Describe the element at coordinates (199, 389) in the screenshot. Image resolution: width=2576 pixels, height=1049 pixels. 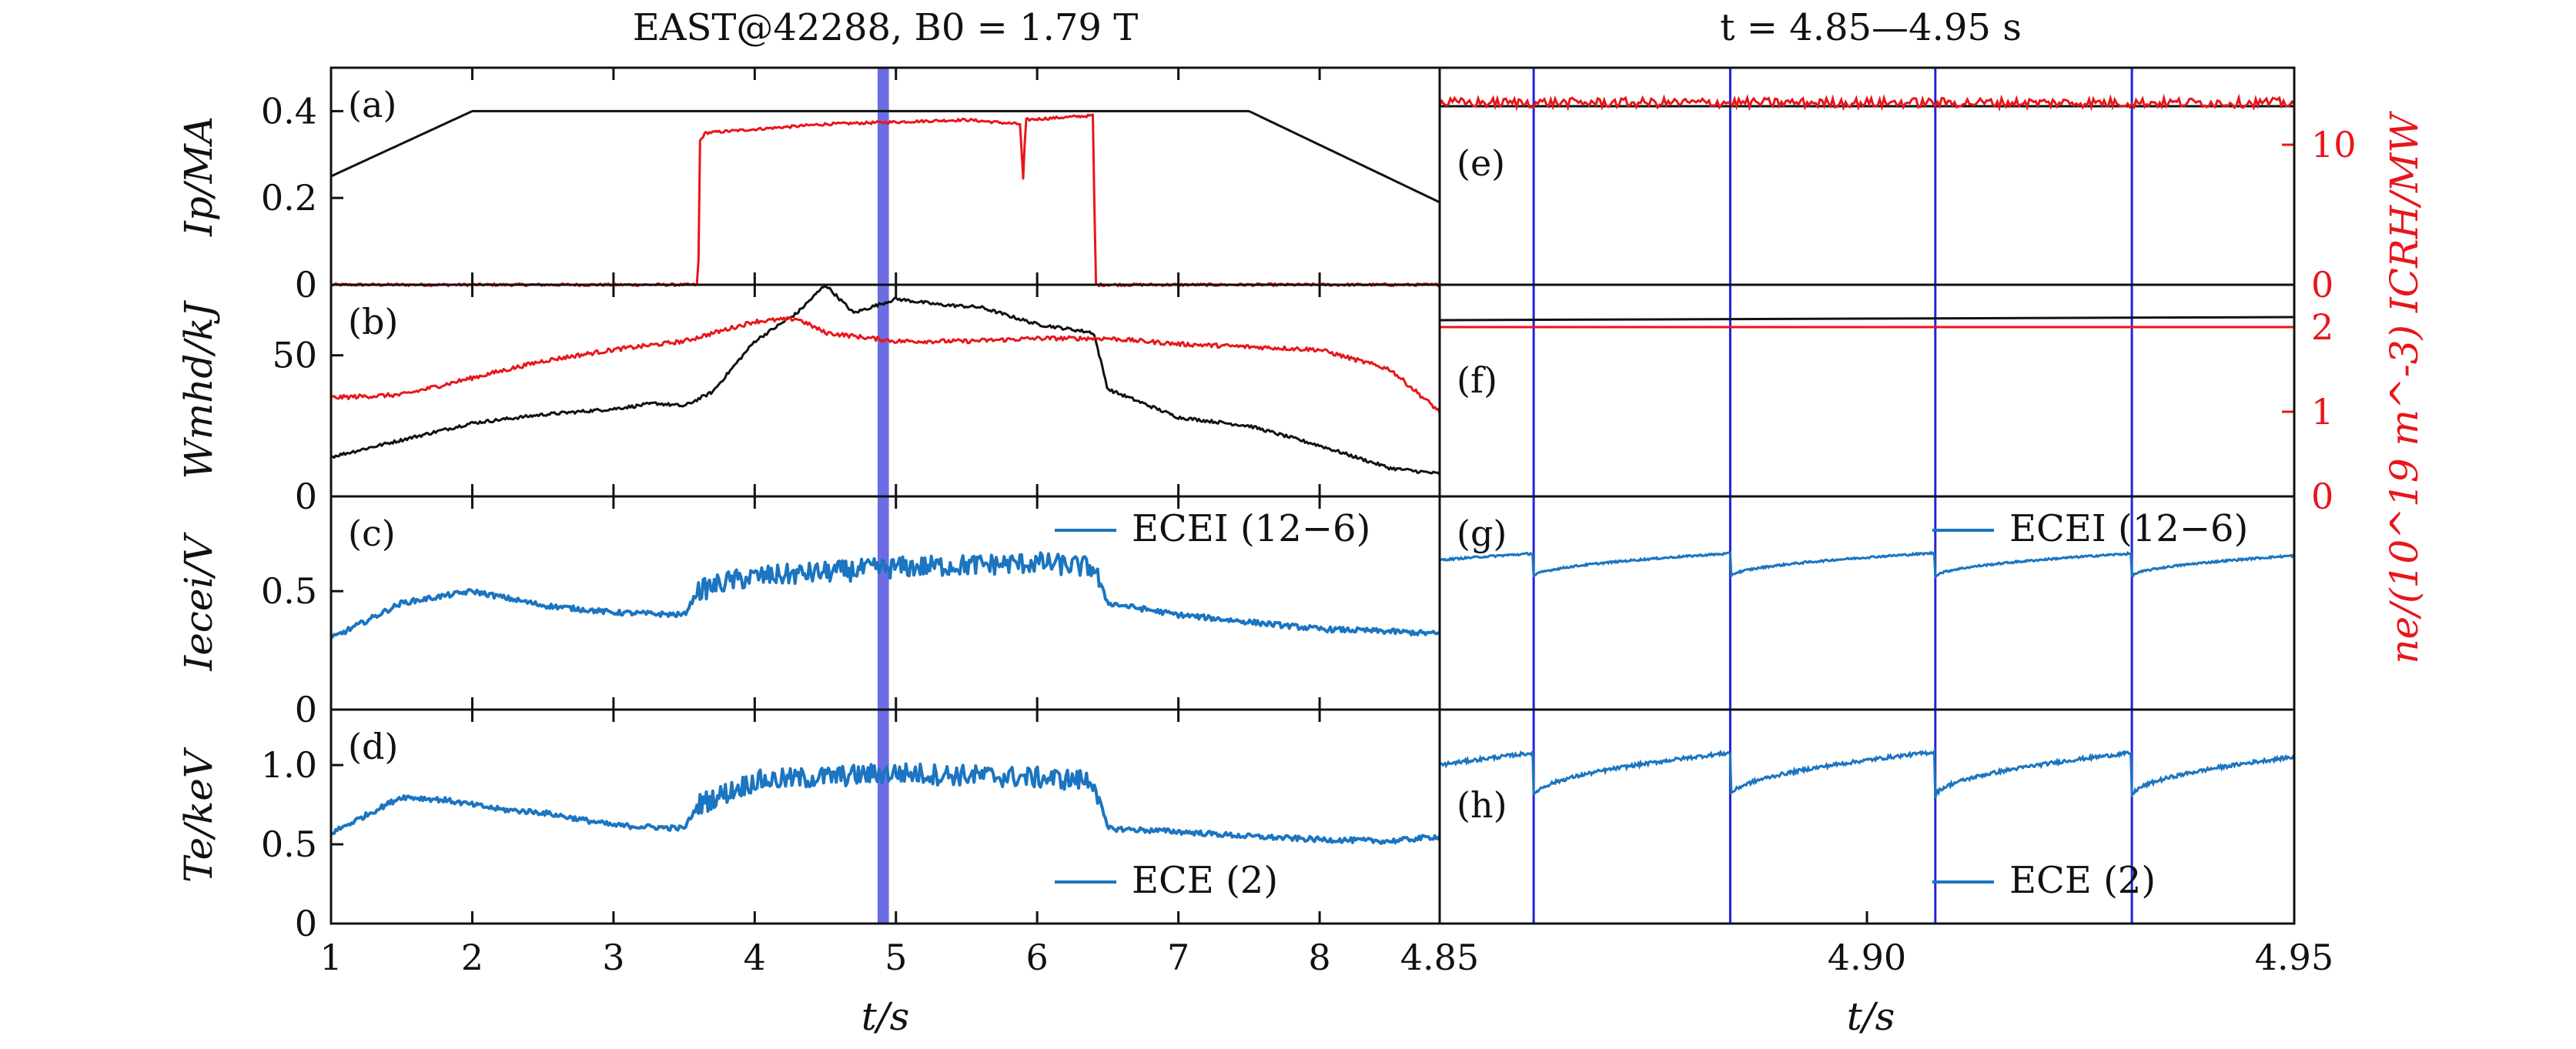
I see `y-axis-label: Wmhd/kJ` at that location.